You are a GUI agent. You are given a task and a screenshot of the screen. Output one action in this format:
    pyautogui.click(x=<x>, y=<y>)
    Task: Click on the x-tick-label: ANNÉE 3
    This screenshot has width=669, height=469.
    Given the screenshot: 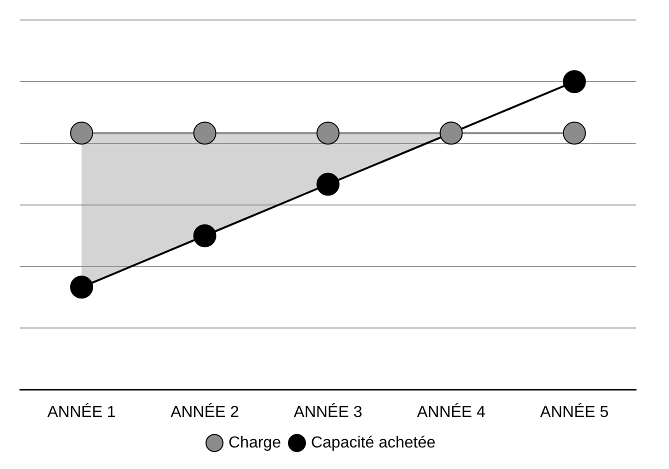 What is the action you would take?
    pyautogui.click(x=328, y=411)
    